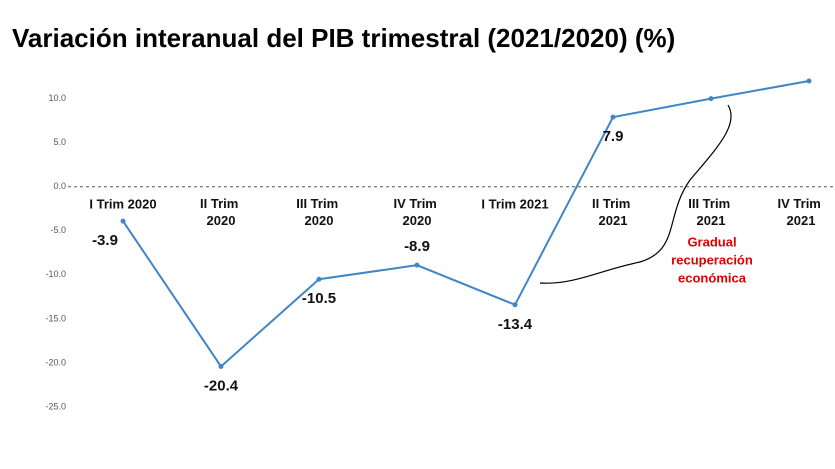 The width and height of the screenshot is (835, 469). Describe the element at coordinates (635, 194) in the screenshot. I see `brace` at that location.